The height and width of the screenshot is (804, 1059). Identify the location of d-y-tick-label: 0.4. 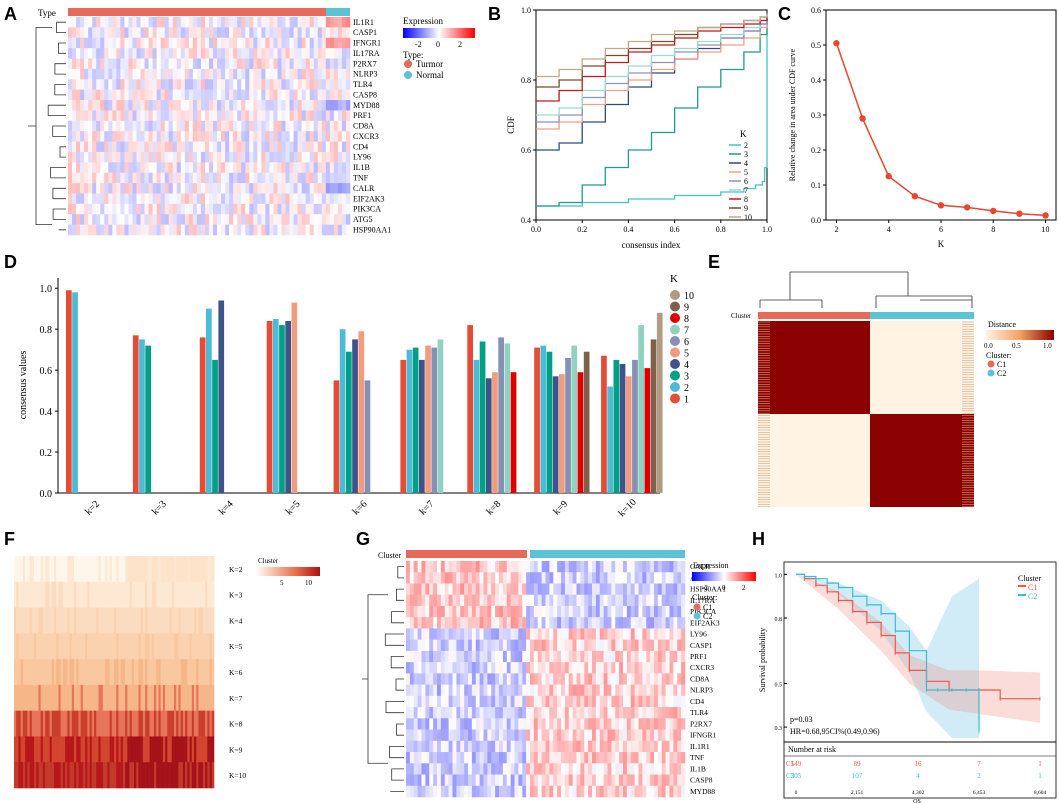
(46, 412).